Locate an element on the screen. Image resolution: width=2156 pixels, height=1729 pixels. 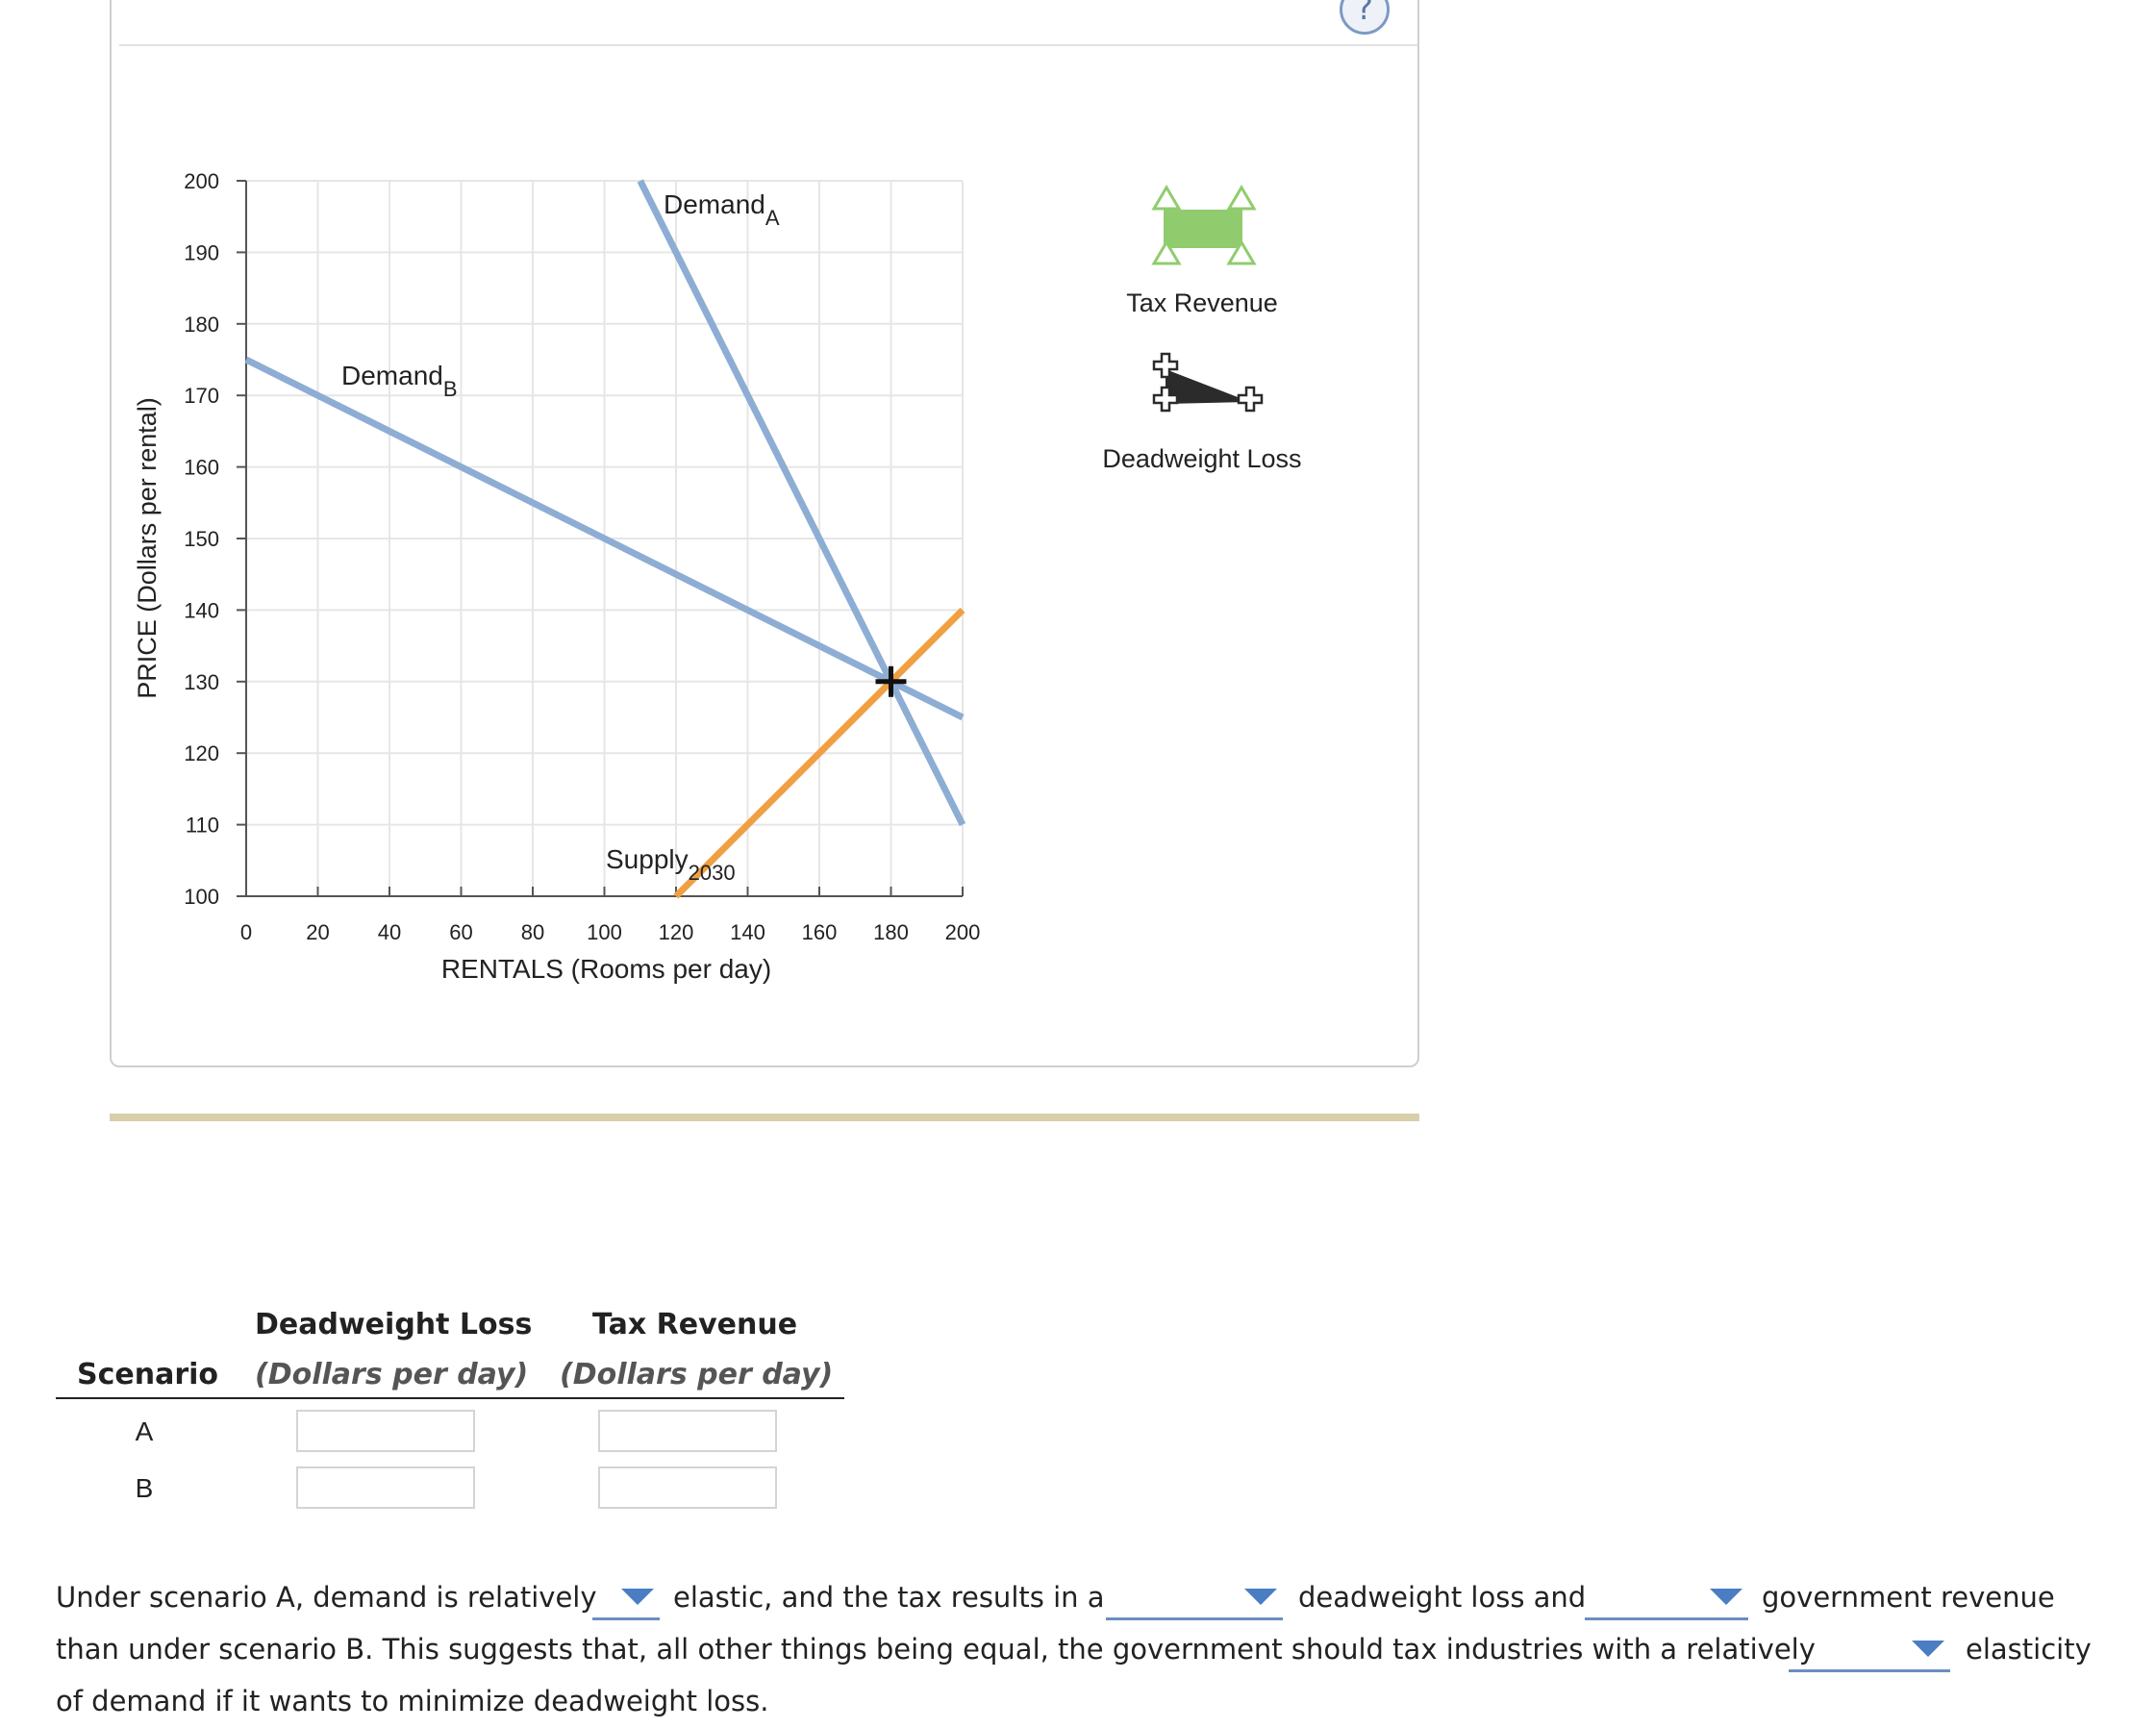
dwl-subheader: (Dollars per day) is located at coordinates (392, 1374).